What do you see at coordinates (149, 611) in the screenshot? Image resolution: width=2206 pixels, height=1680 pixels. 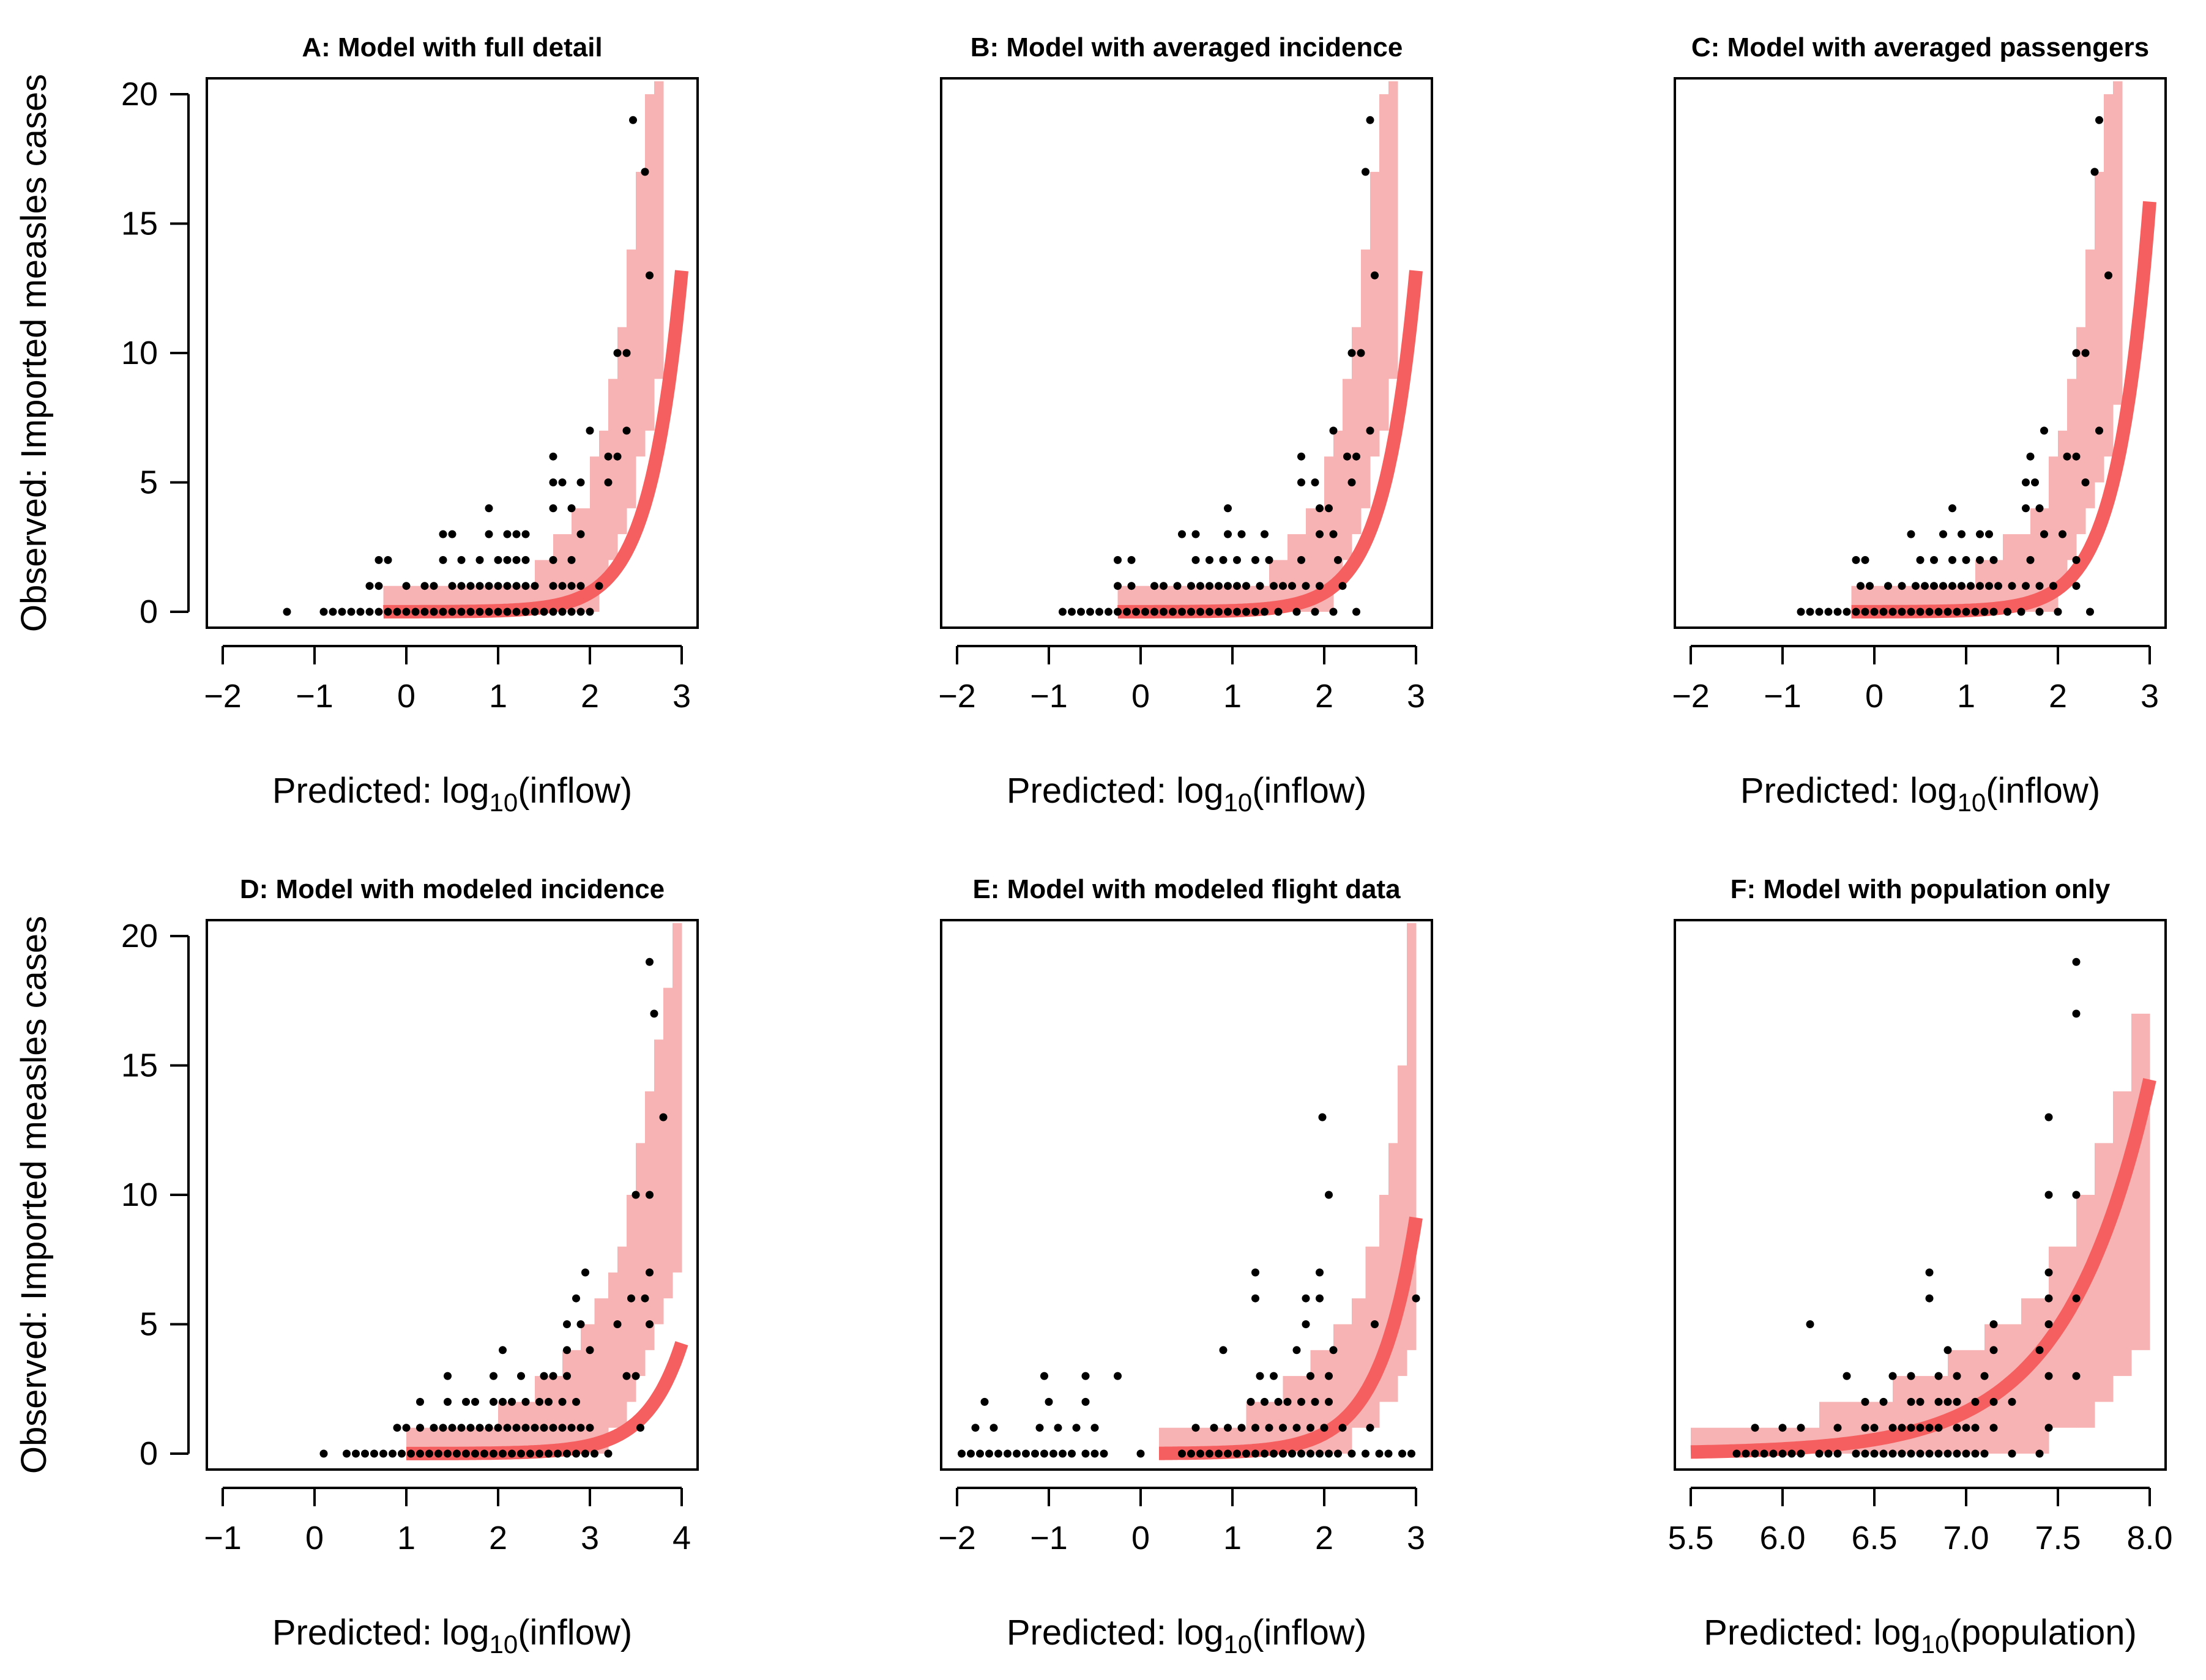 I see `y-tick-label: 0` at bounding box center [149, 611].